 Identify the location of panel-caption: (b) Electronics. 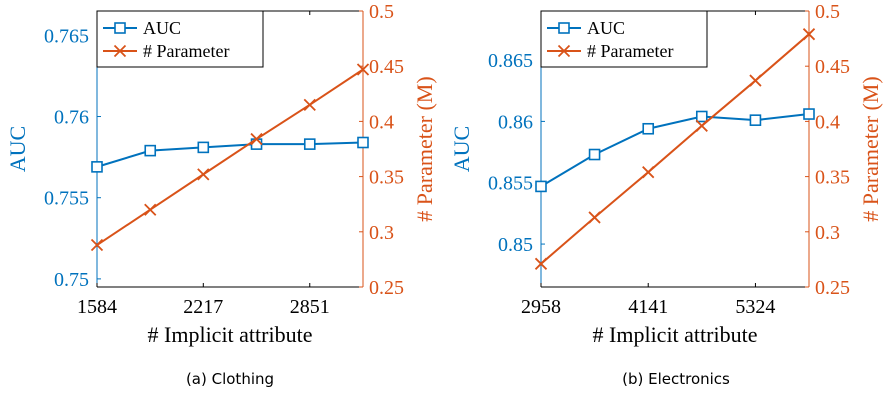
(676, 379).